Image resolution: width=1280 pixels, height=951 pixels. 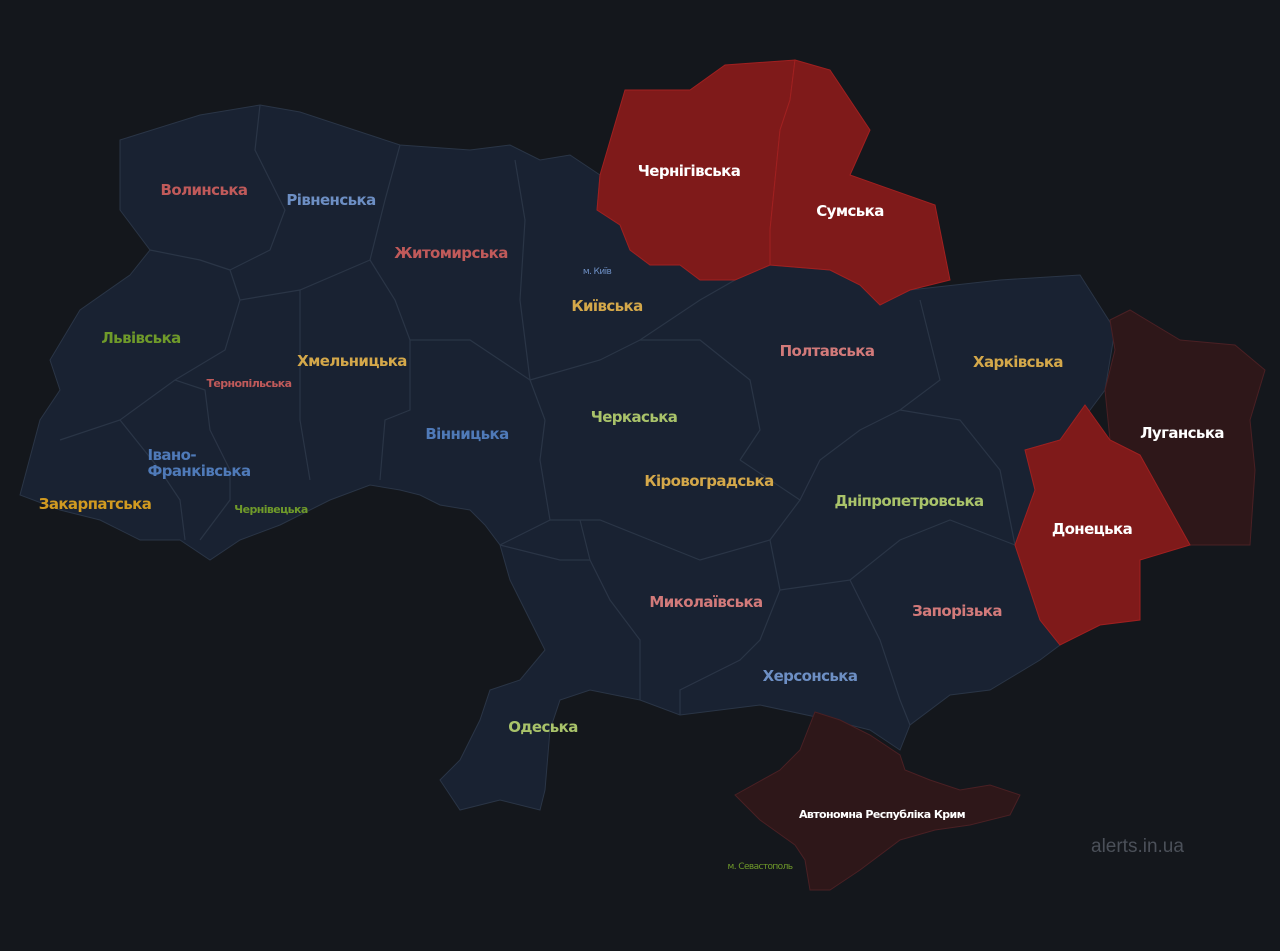 What do you see at coordinates (543, 727) in the screenshot?
I see `label-odesa: Одеська` at bounding box center [543, 727].